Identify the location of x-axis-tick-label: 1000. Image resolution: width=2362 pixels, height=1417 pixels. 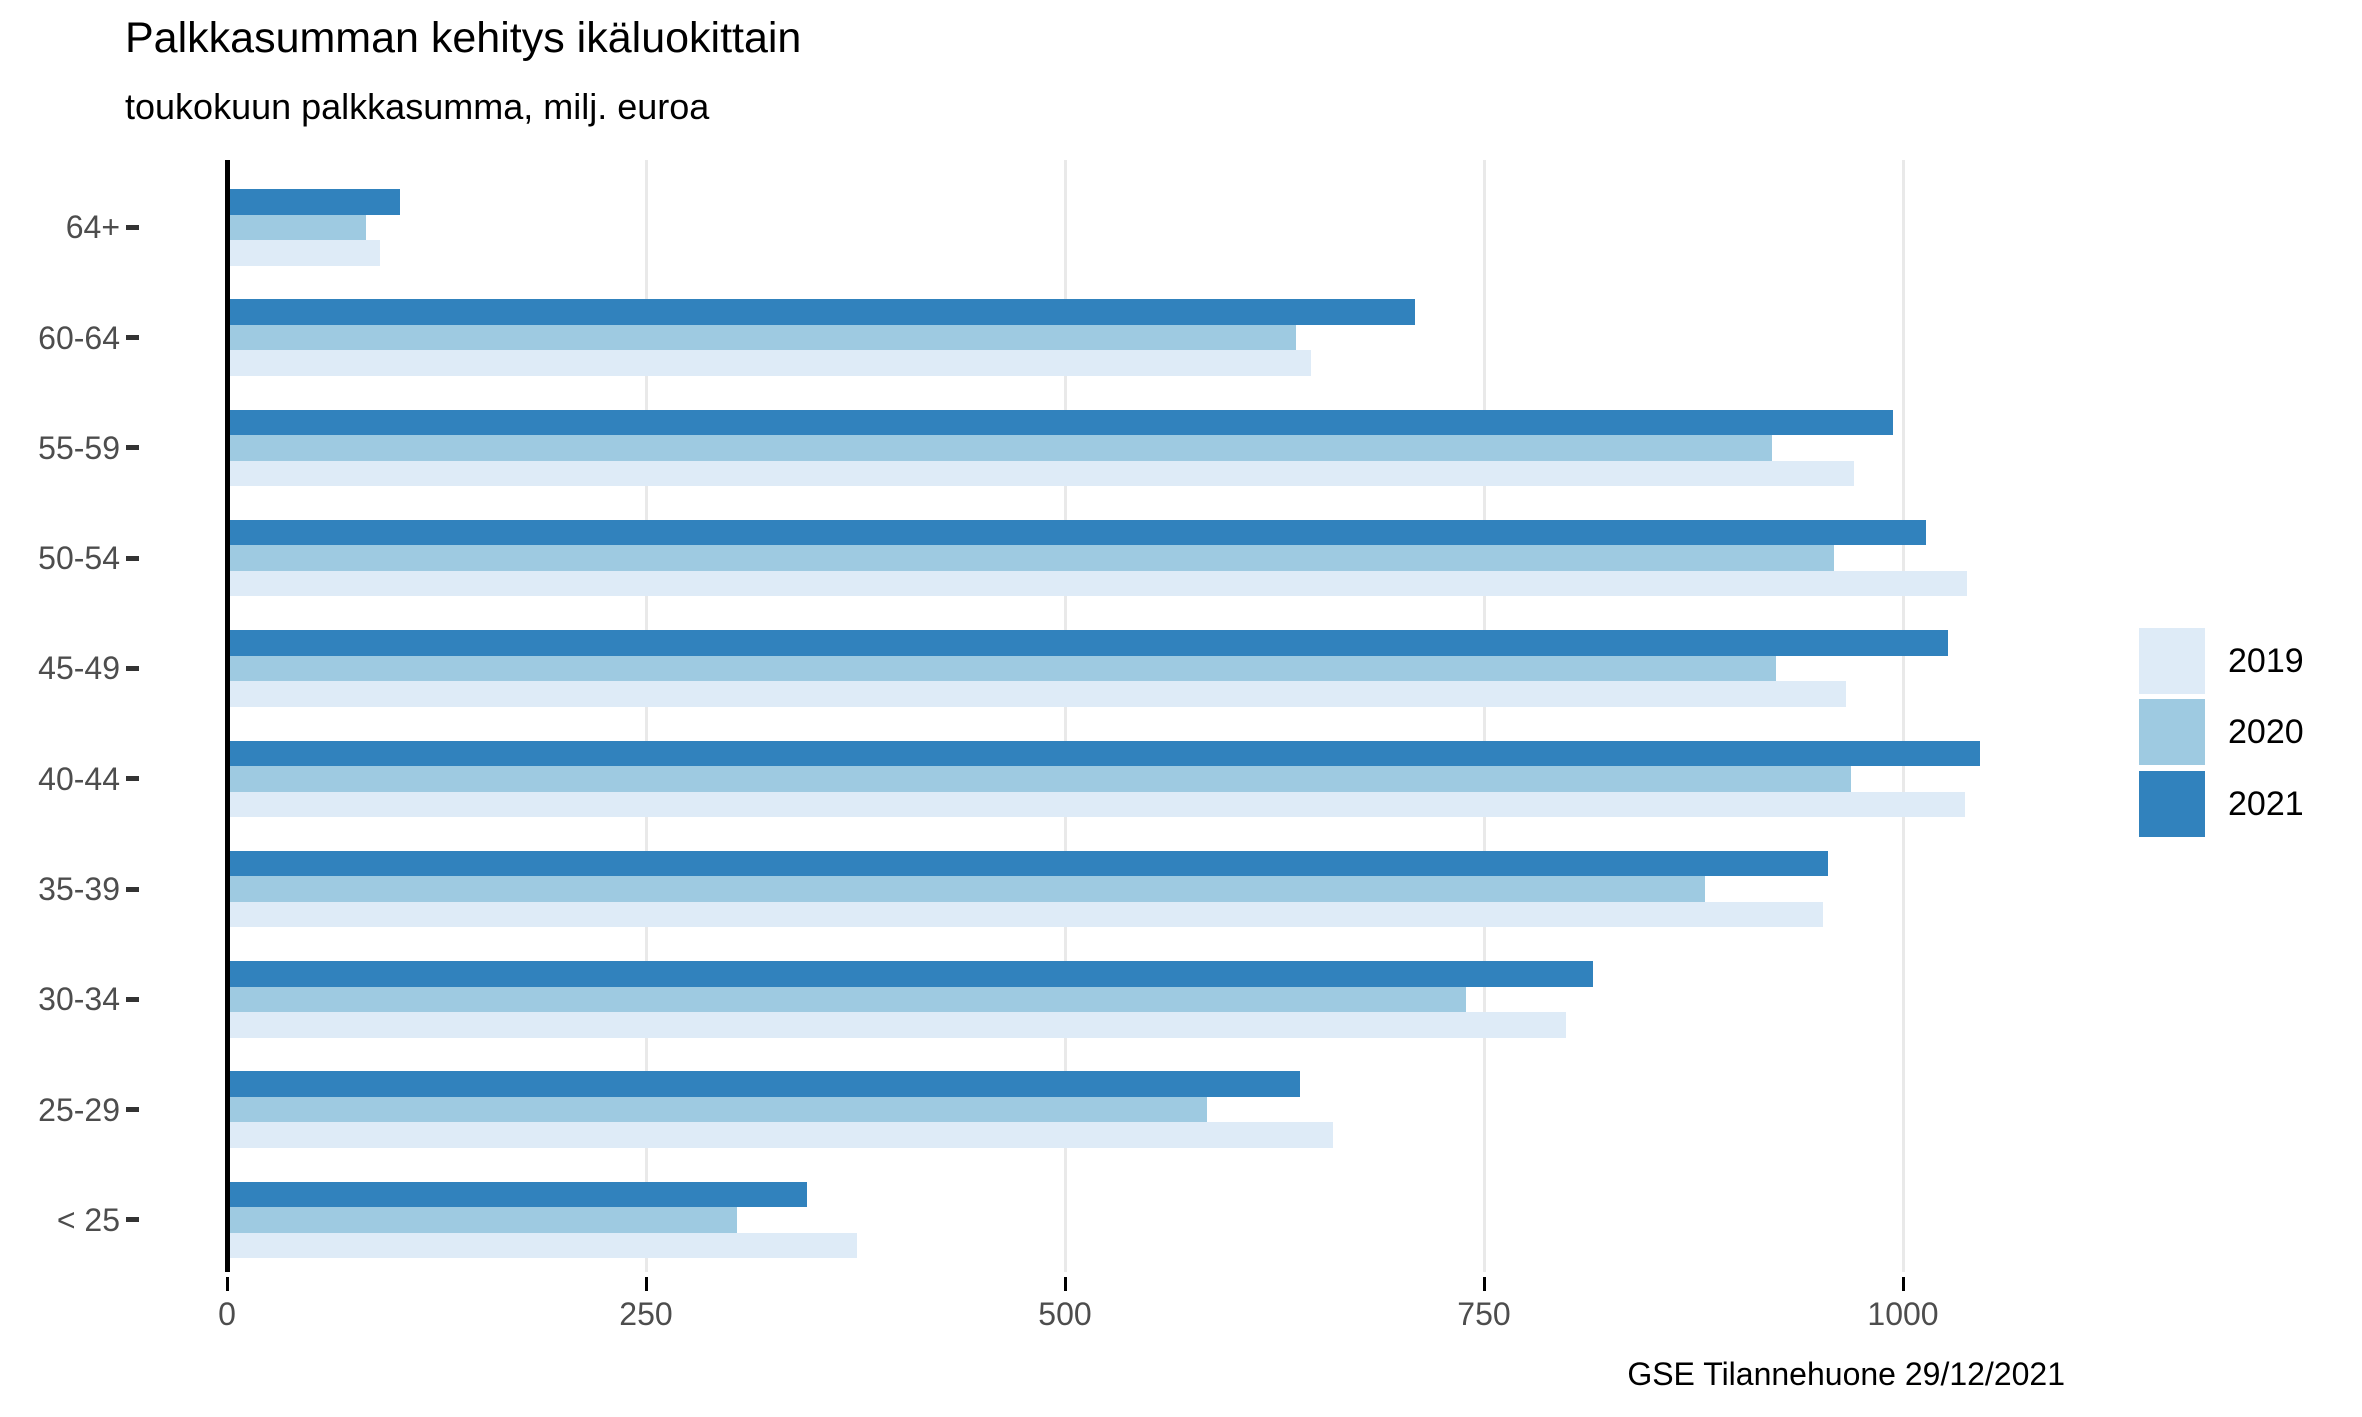
(1903, 1314).